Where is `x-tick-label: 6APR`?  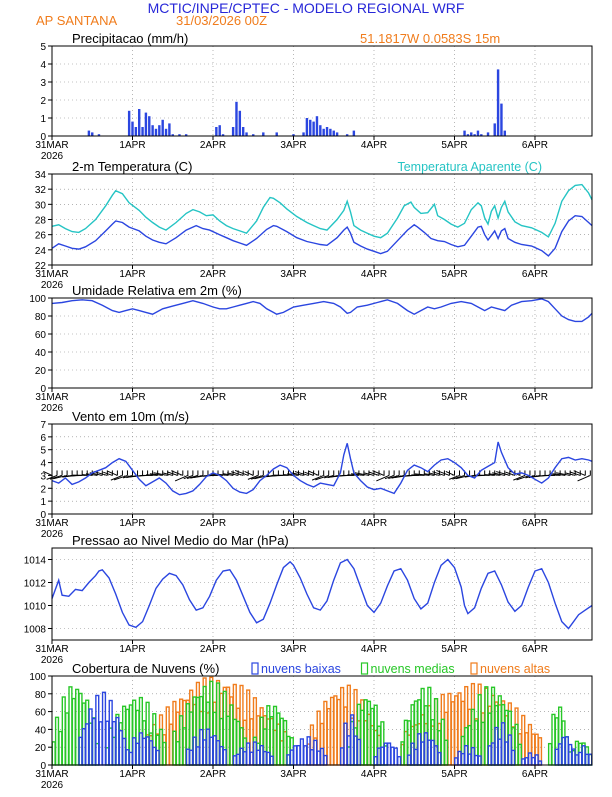 x-tick-label: 6APR is located at coordinates (535, 397).